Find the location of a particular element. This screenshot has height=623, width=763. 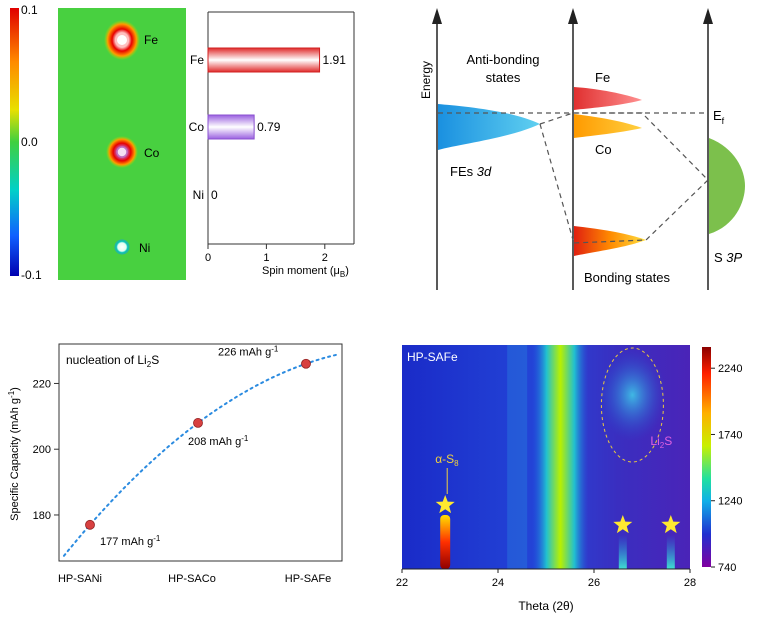

xrd-colorbar-tick-label: 1740 is located at coordinates (730, 435).